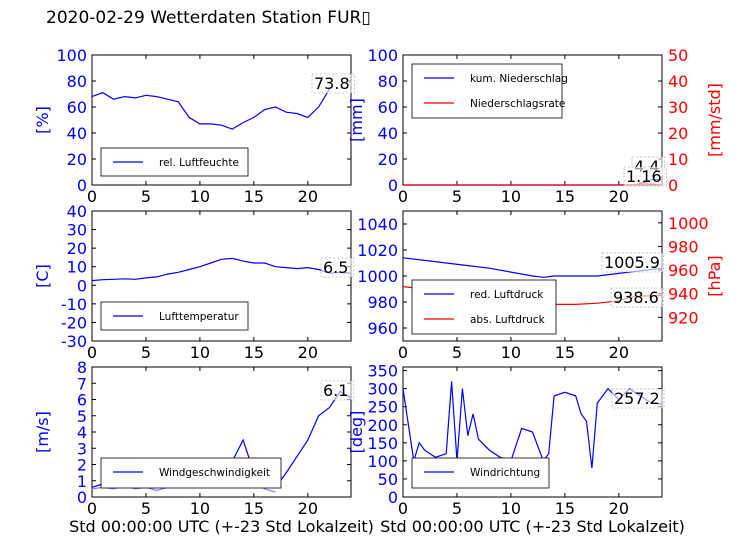 The image size is (736, 552). Describe the element at coordinates (678, 159) in the screenshot. I see `y-right-tick-label: 10` at that location.